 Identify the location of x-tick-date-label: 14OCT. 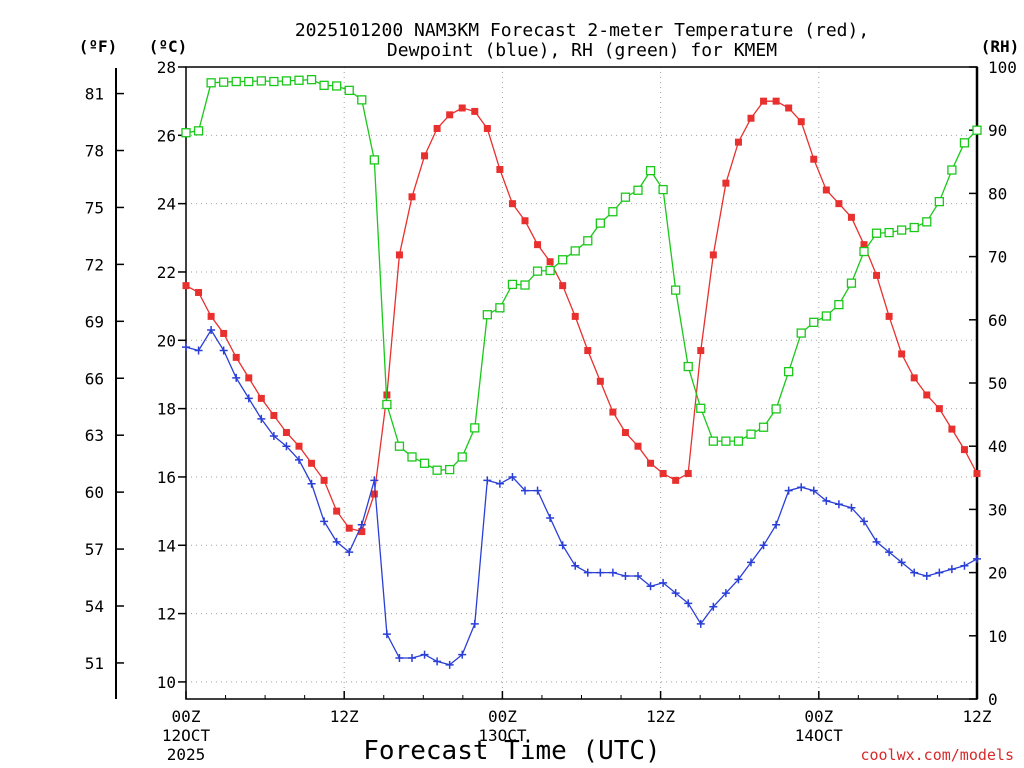
(819, 735).